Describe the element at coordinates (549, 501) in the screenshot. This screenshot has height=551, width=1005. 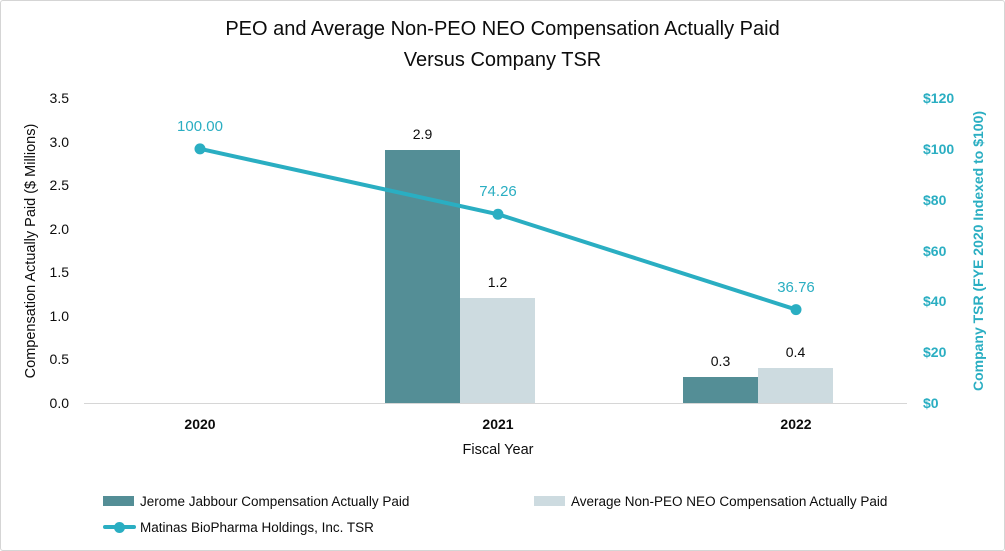
I see `avg-neo-bar-swatch-icon` at that location.